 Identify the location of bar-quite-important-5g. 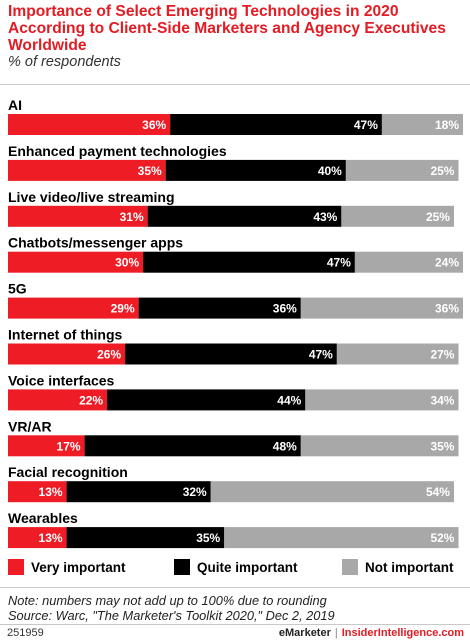
(219, 308).